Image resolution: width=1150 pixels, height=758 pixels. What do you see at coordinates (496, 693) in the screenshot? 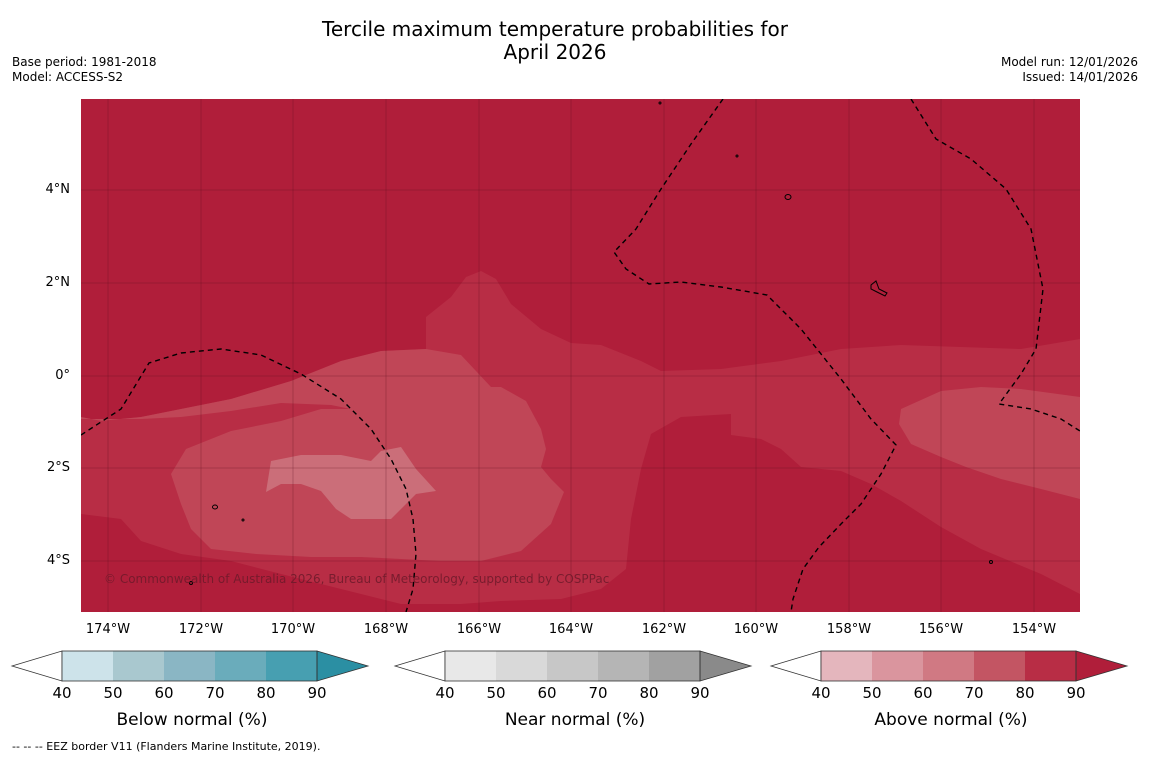
I see `legend-near-tick-50: 50` at bounding box center [496, 693].